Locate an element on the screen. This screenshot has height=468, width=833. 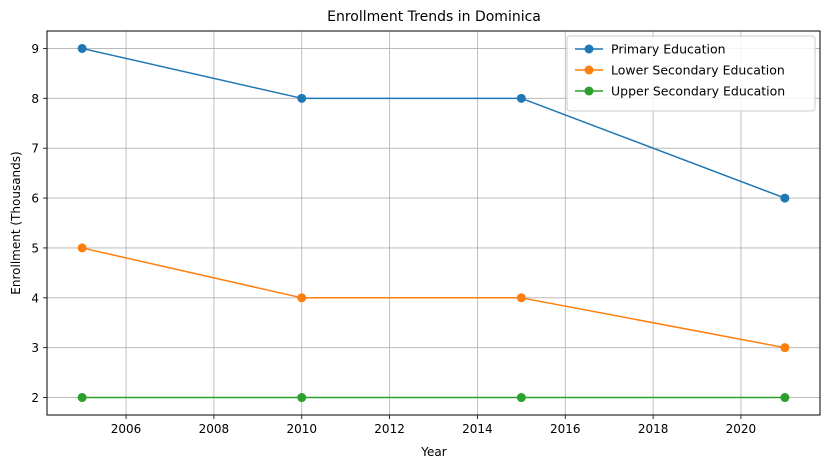
legend-label: Primary Education is located at coordinates (668, 49).